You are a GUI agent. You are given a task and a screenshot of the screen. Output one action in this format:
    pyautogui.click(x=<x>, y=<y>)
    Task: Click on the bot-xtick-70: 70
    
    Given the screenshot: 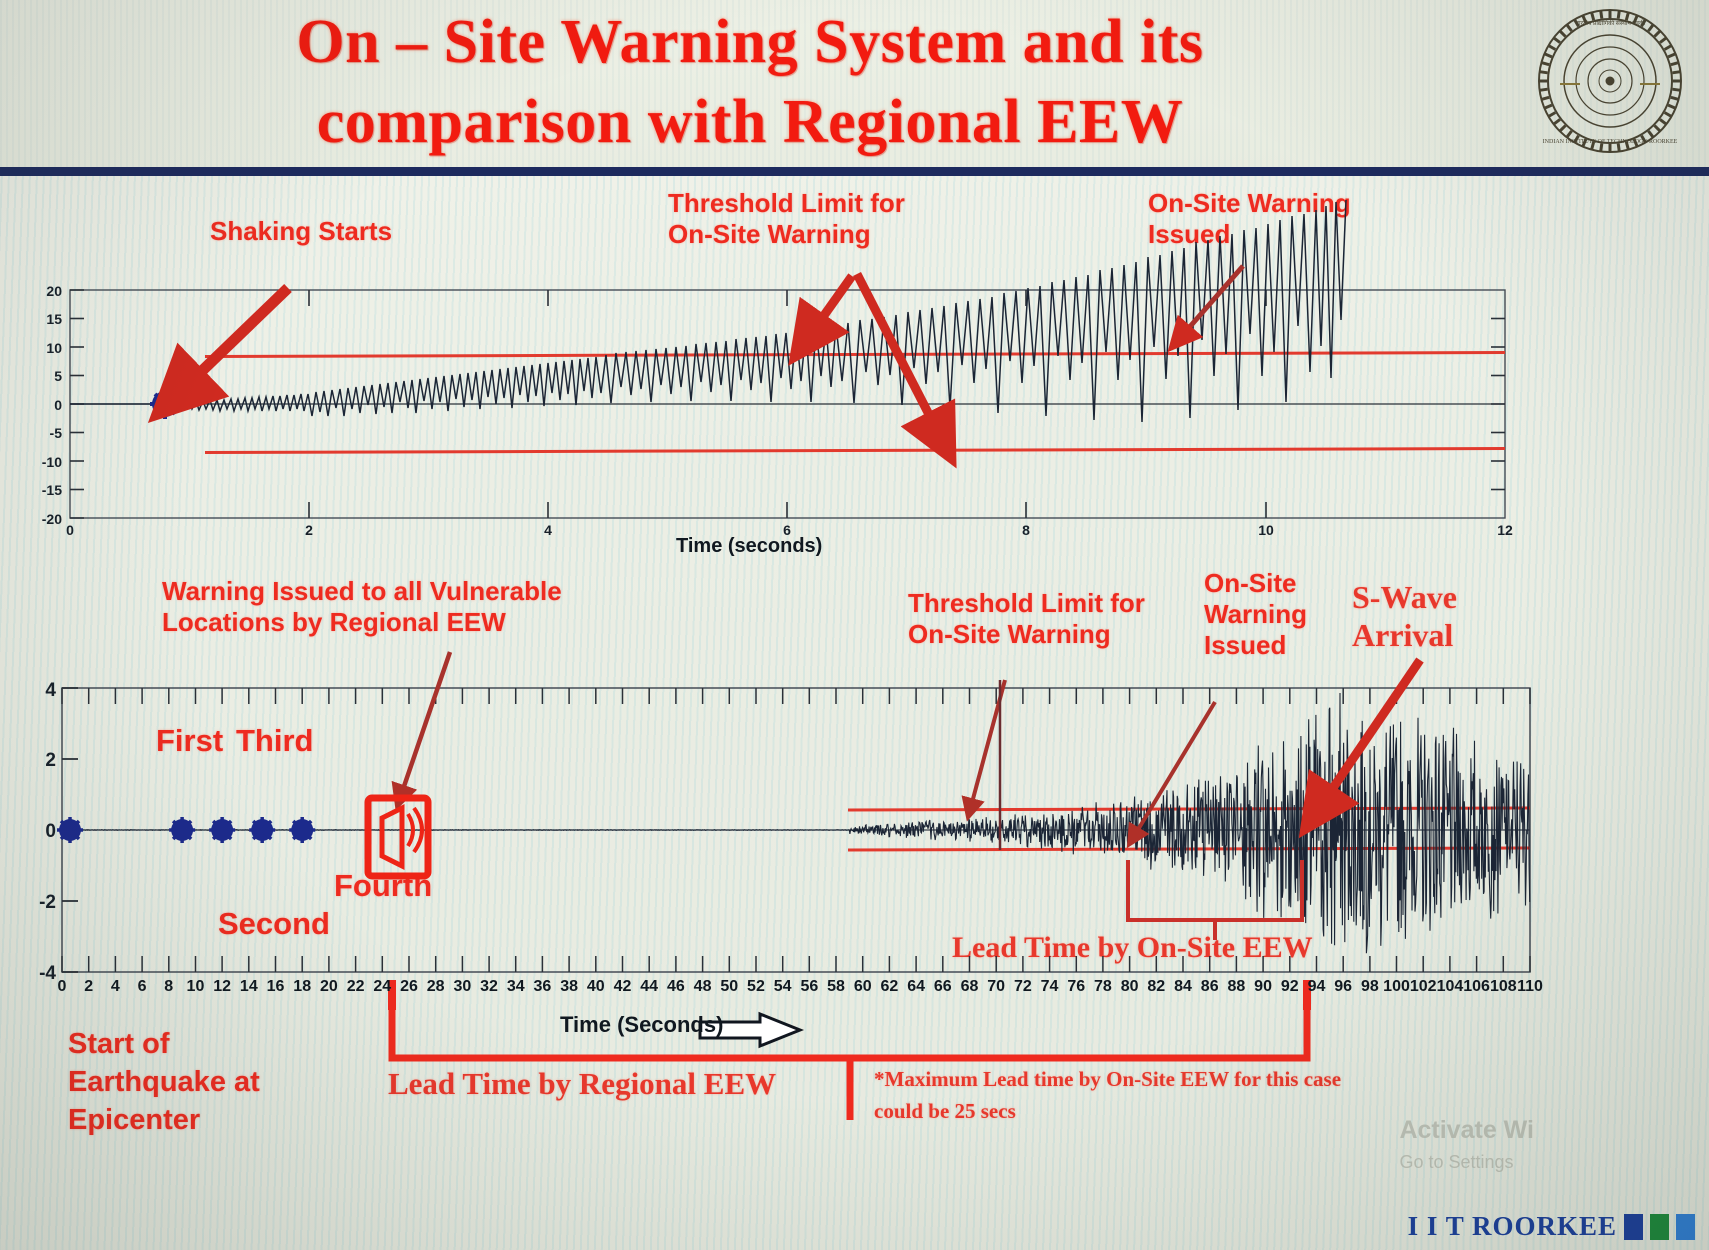 What is the action you would take?
    pyautogui.click(x=996, y=986)
    